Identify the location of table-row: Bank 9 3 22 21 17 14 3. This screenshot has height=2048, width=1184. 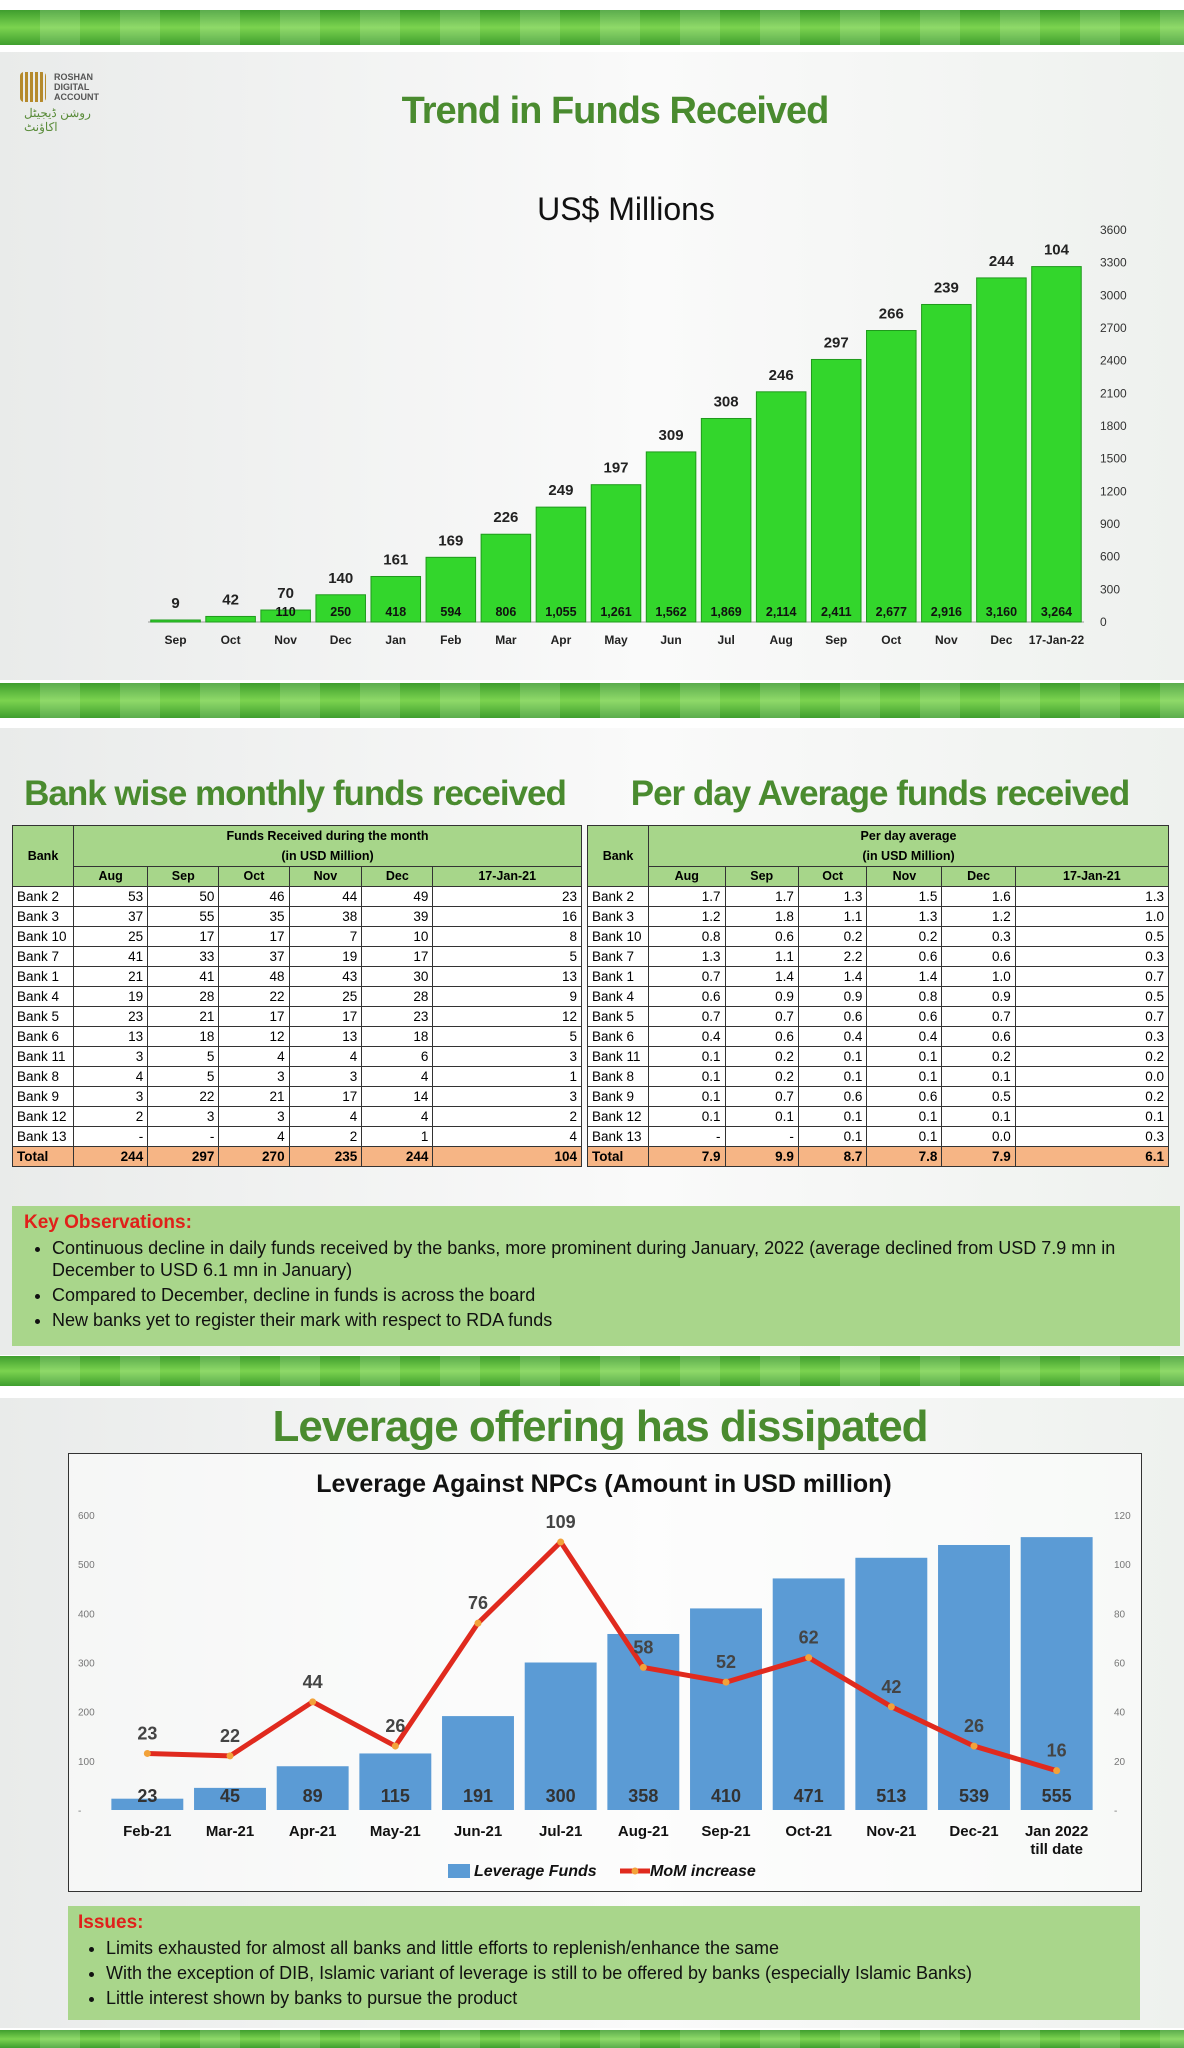
(297, 1096).